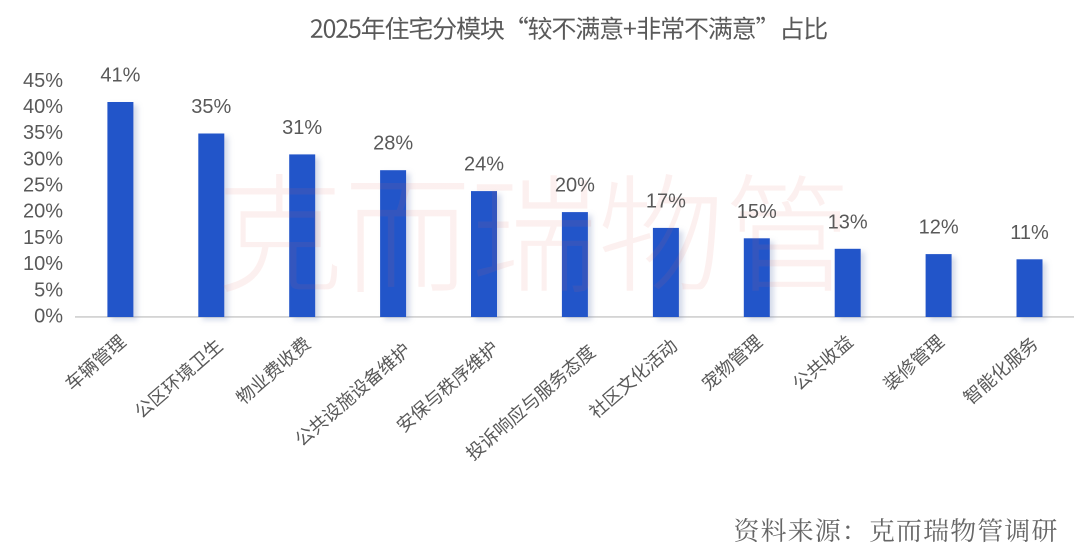 This screenshot has width=1080, height=549. What do you see at coordinates (484, 165) in the screenshot?
I see `svg-text: 24%` at bounding box center [484, 165].